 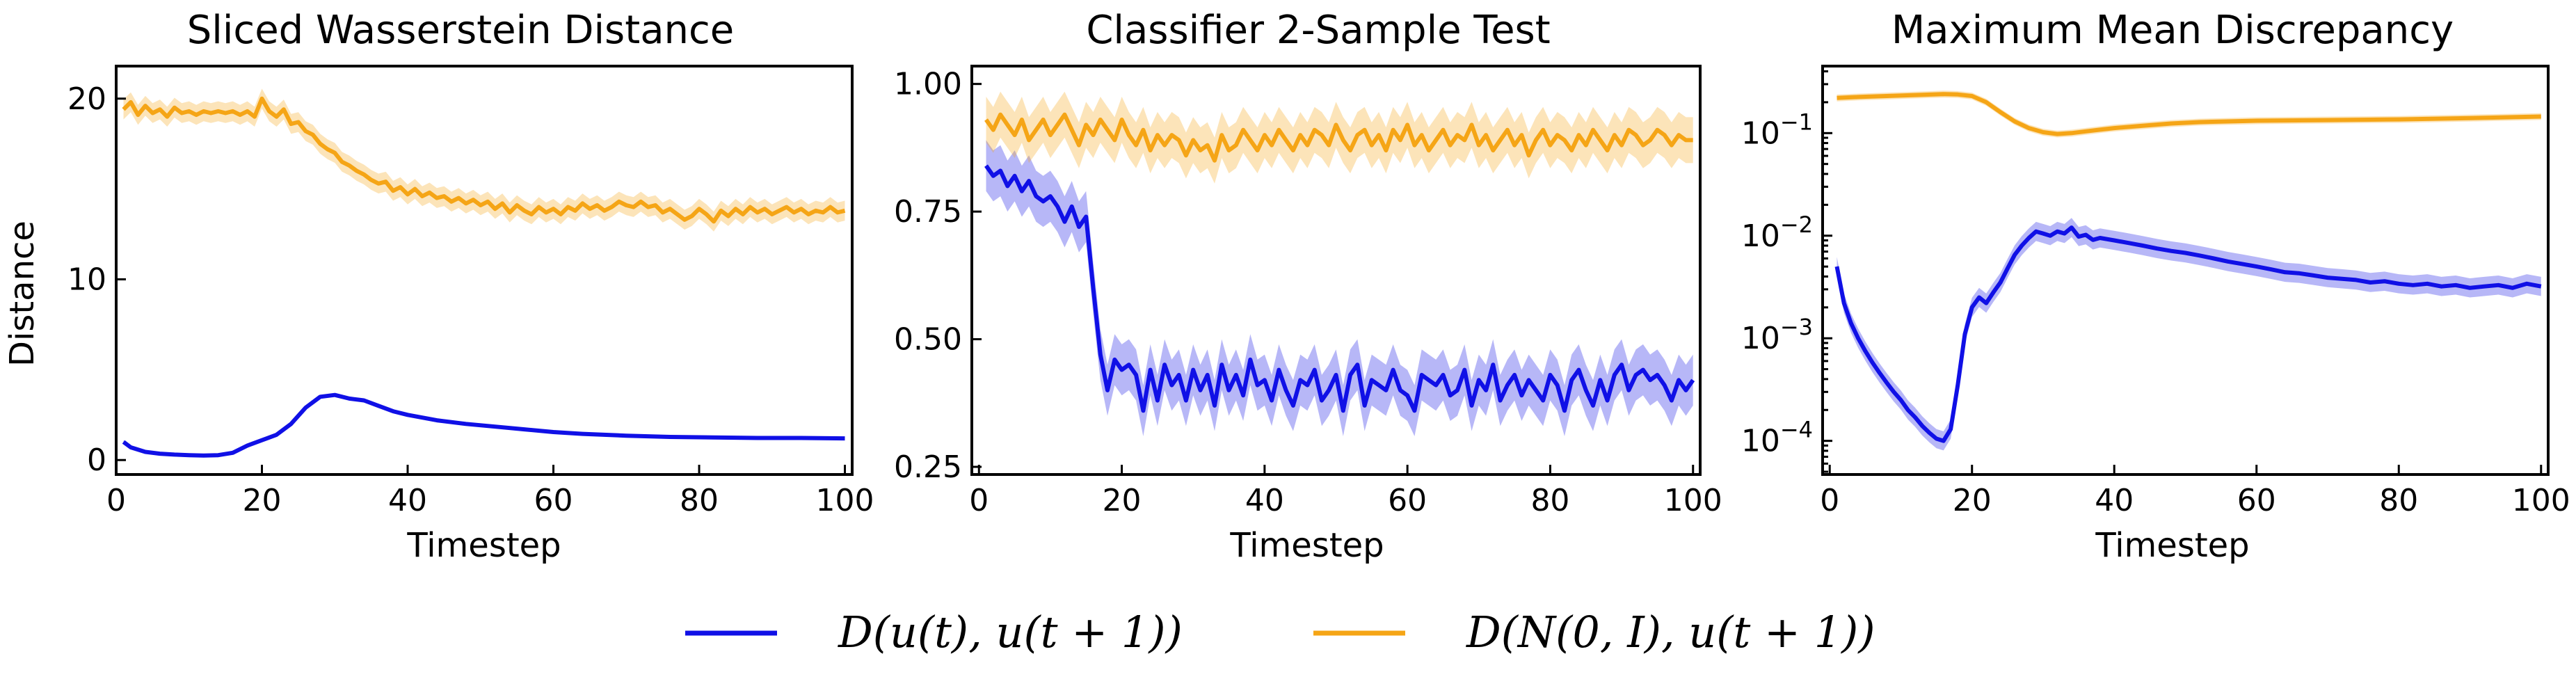 I want to click on y-tick-label: 10⁻¹, so click(x=1777, y=130).